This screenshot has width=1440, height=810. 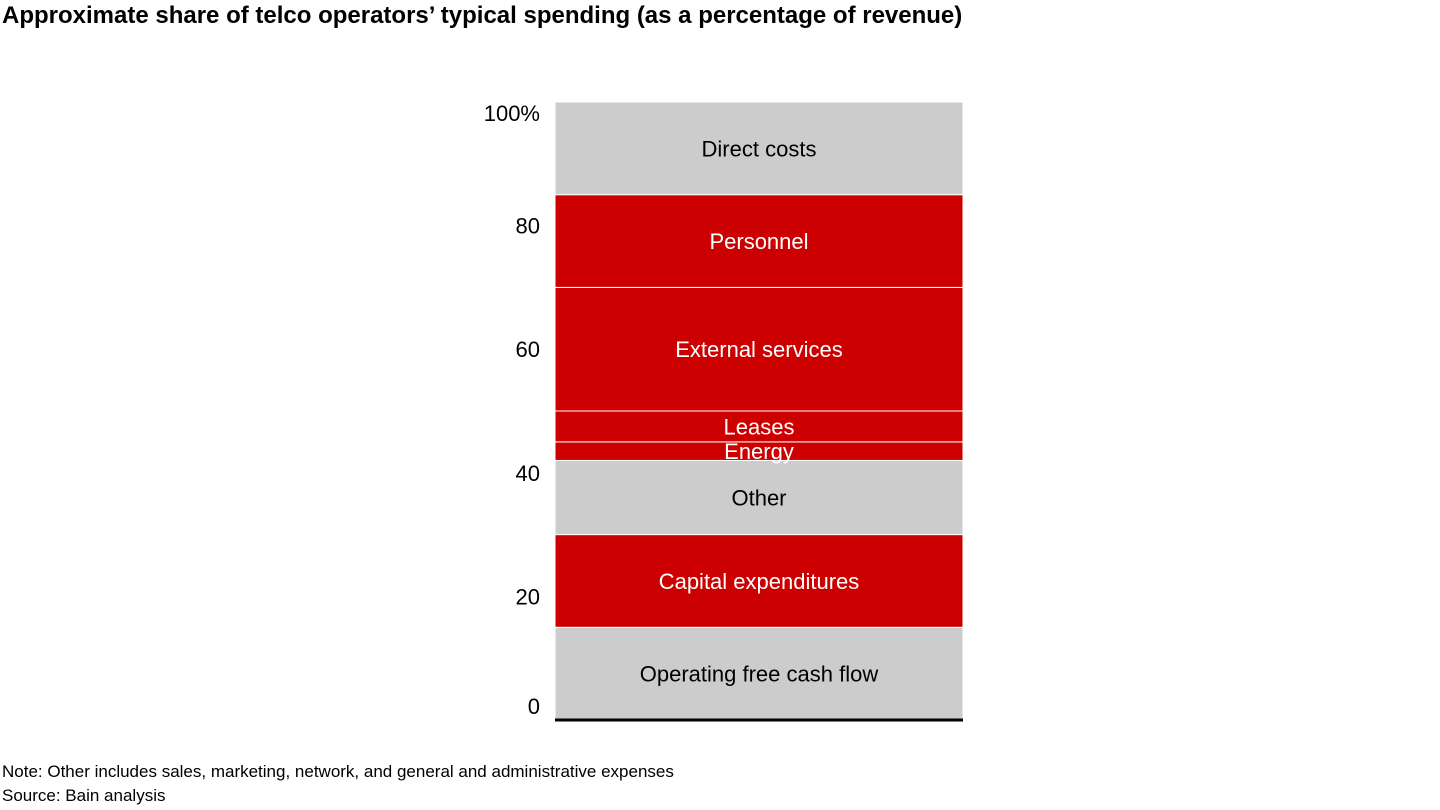 I want to click on bar-segment-label: Other, so click(x=758, y=498).